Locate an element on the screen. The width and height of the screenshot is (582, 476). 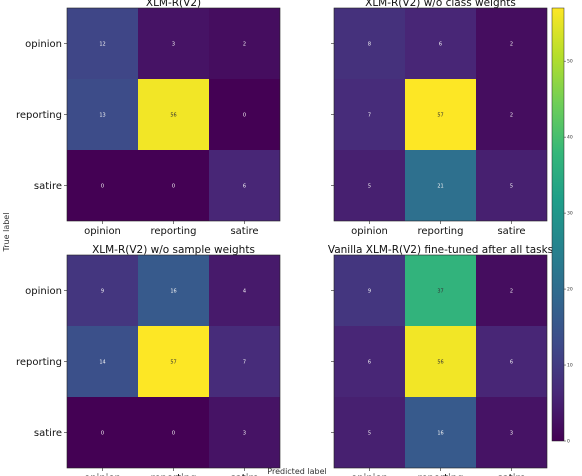
colorbar-gradient is located at coordinates (558, 224).